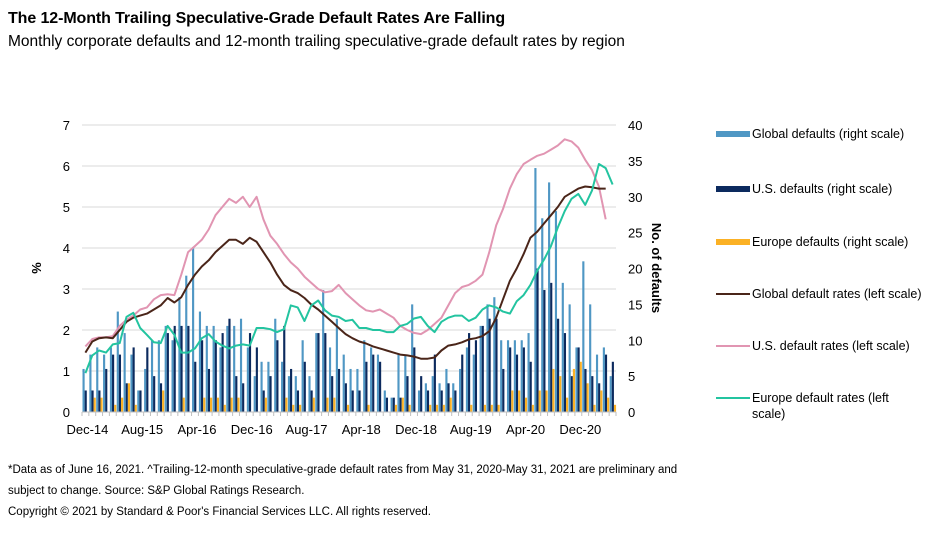  I want to click on legend-item-global-rates: Global default rates (left scale), so click(819, 294).